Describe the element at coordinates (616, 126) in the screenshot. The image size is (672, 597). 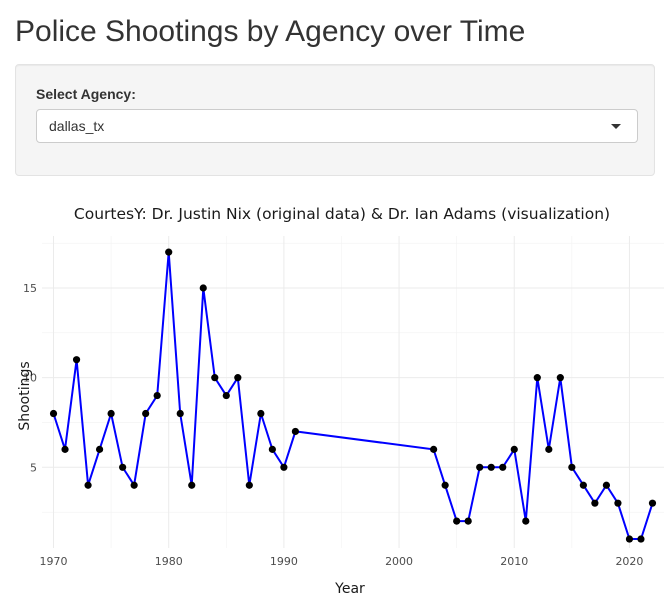
I see `chevron-down-icon` at that location.